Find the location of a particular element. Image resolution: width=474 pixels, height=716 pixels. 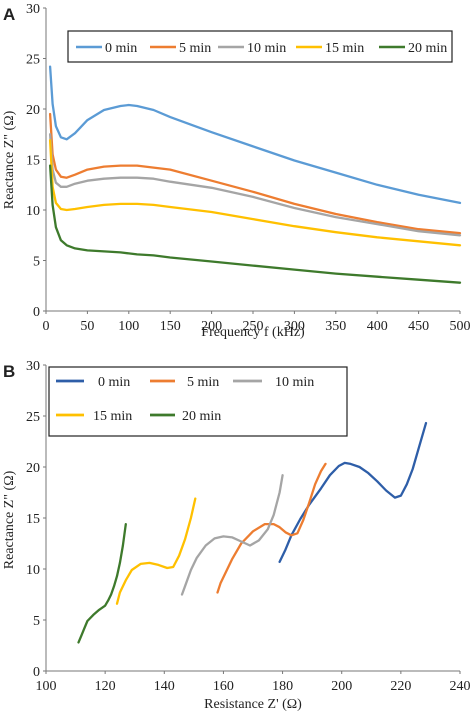

x-tick-label: 220 is located at coordinates (400, 686).